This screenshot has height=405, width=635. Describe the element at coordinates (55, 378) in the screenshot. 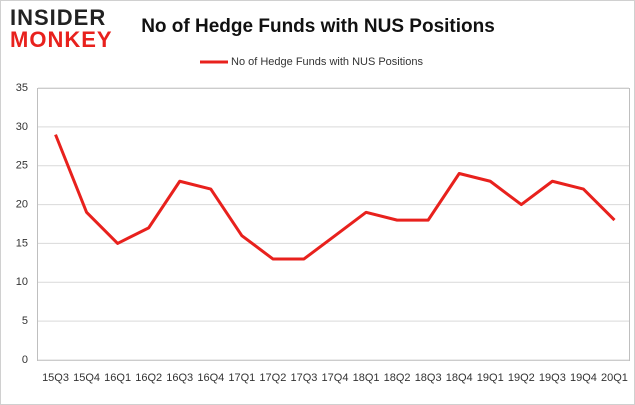

I see `x-tick-label: 15Q3` at that location.